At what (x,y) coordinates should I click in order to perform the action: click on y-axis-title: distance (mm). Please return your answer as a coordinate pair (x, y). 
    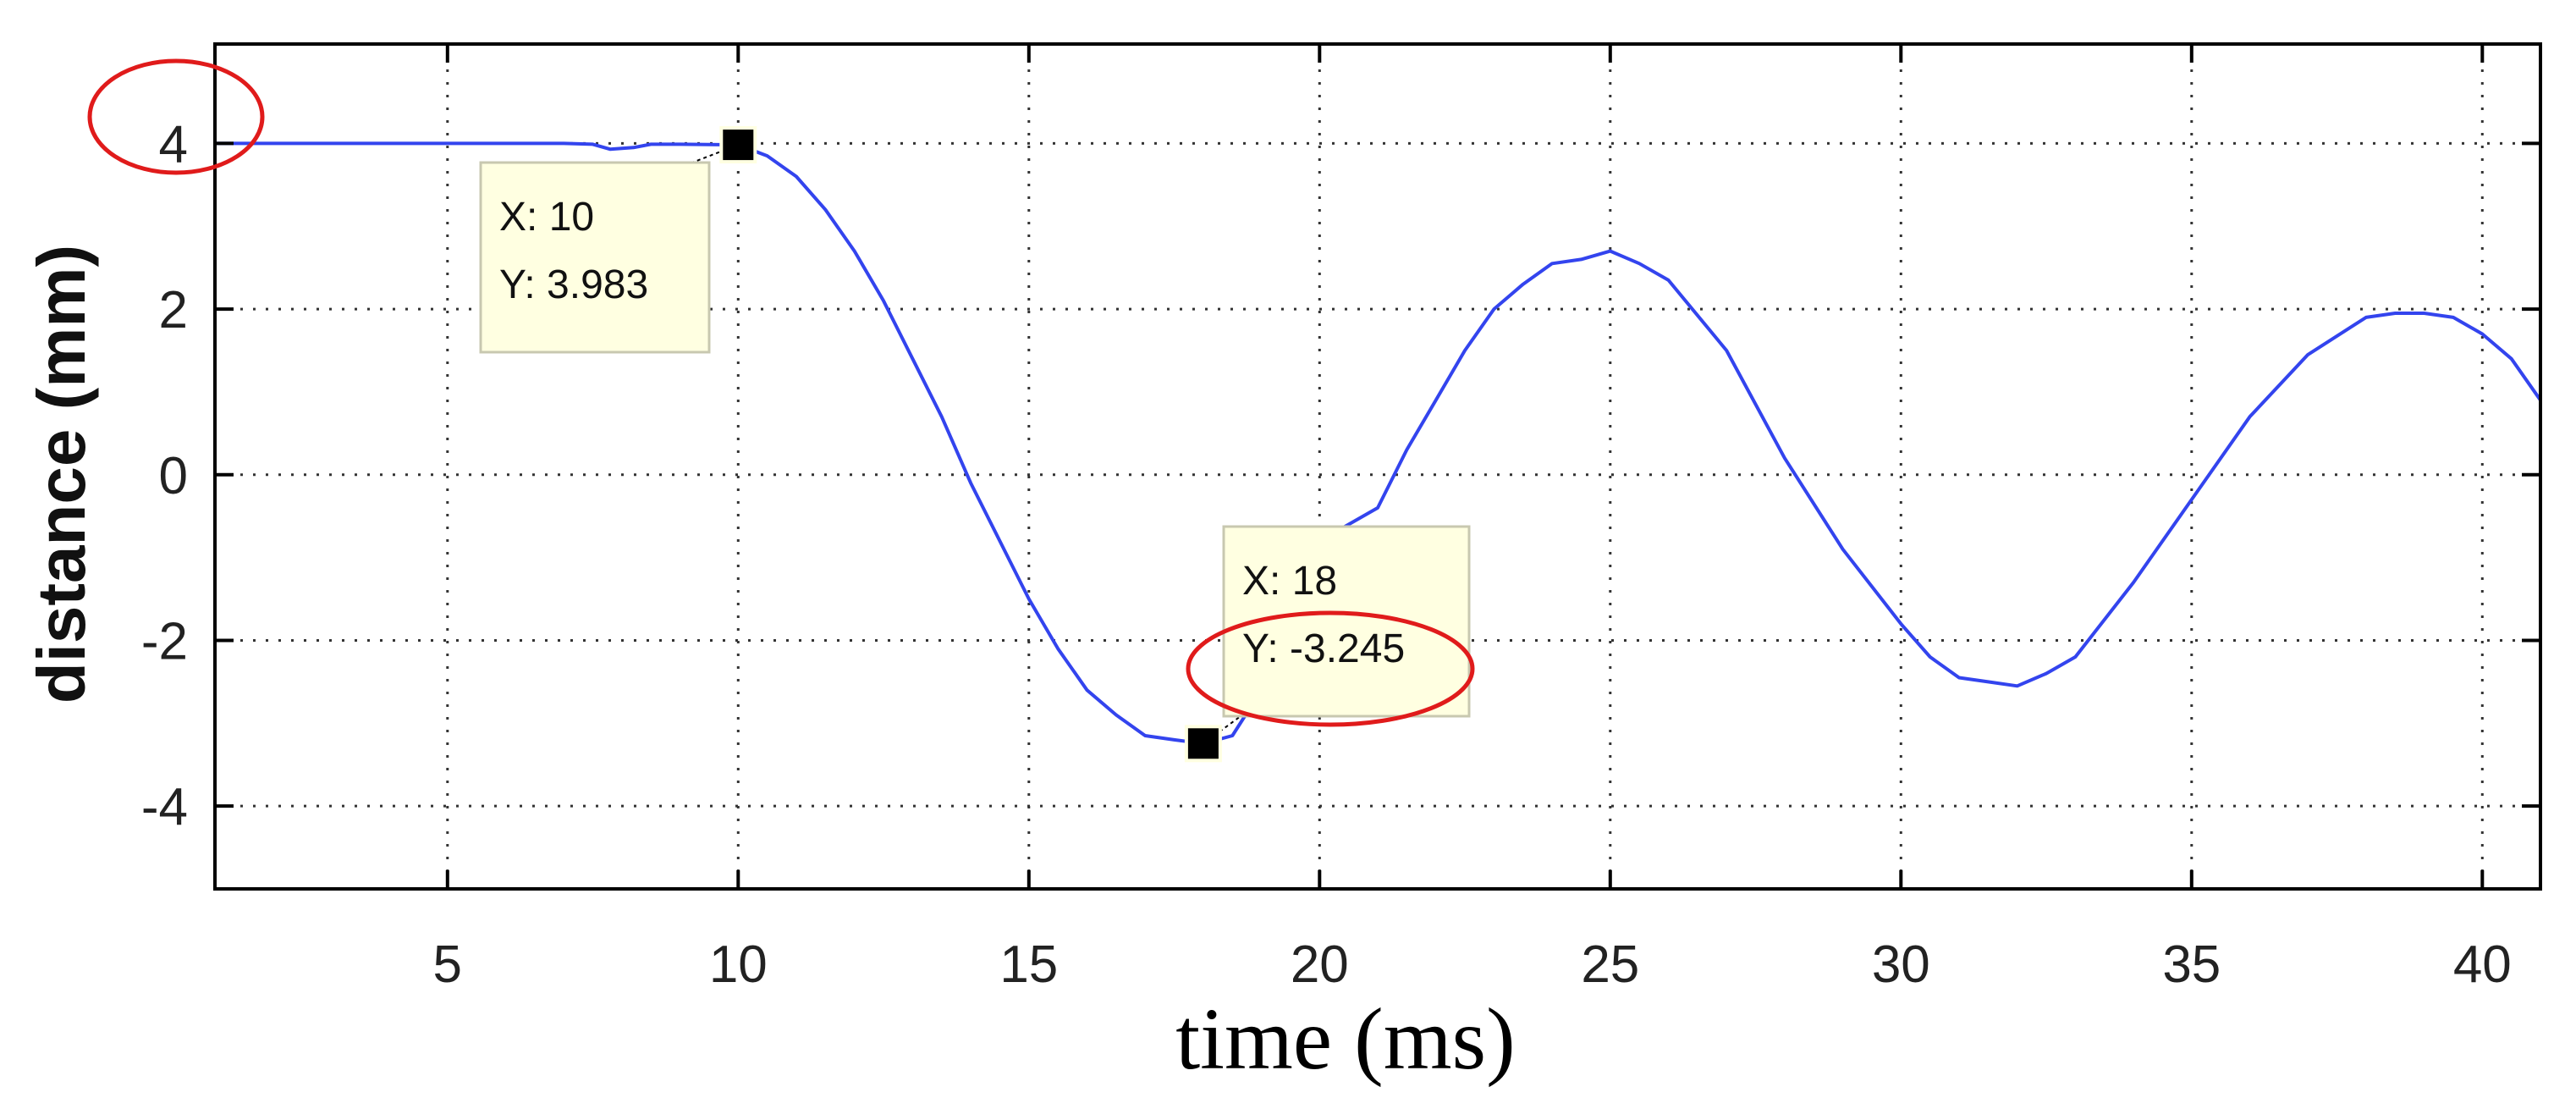
    Looking at the image, I should click on (61, 474).